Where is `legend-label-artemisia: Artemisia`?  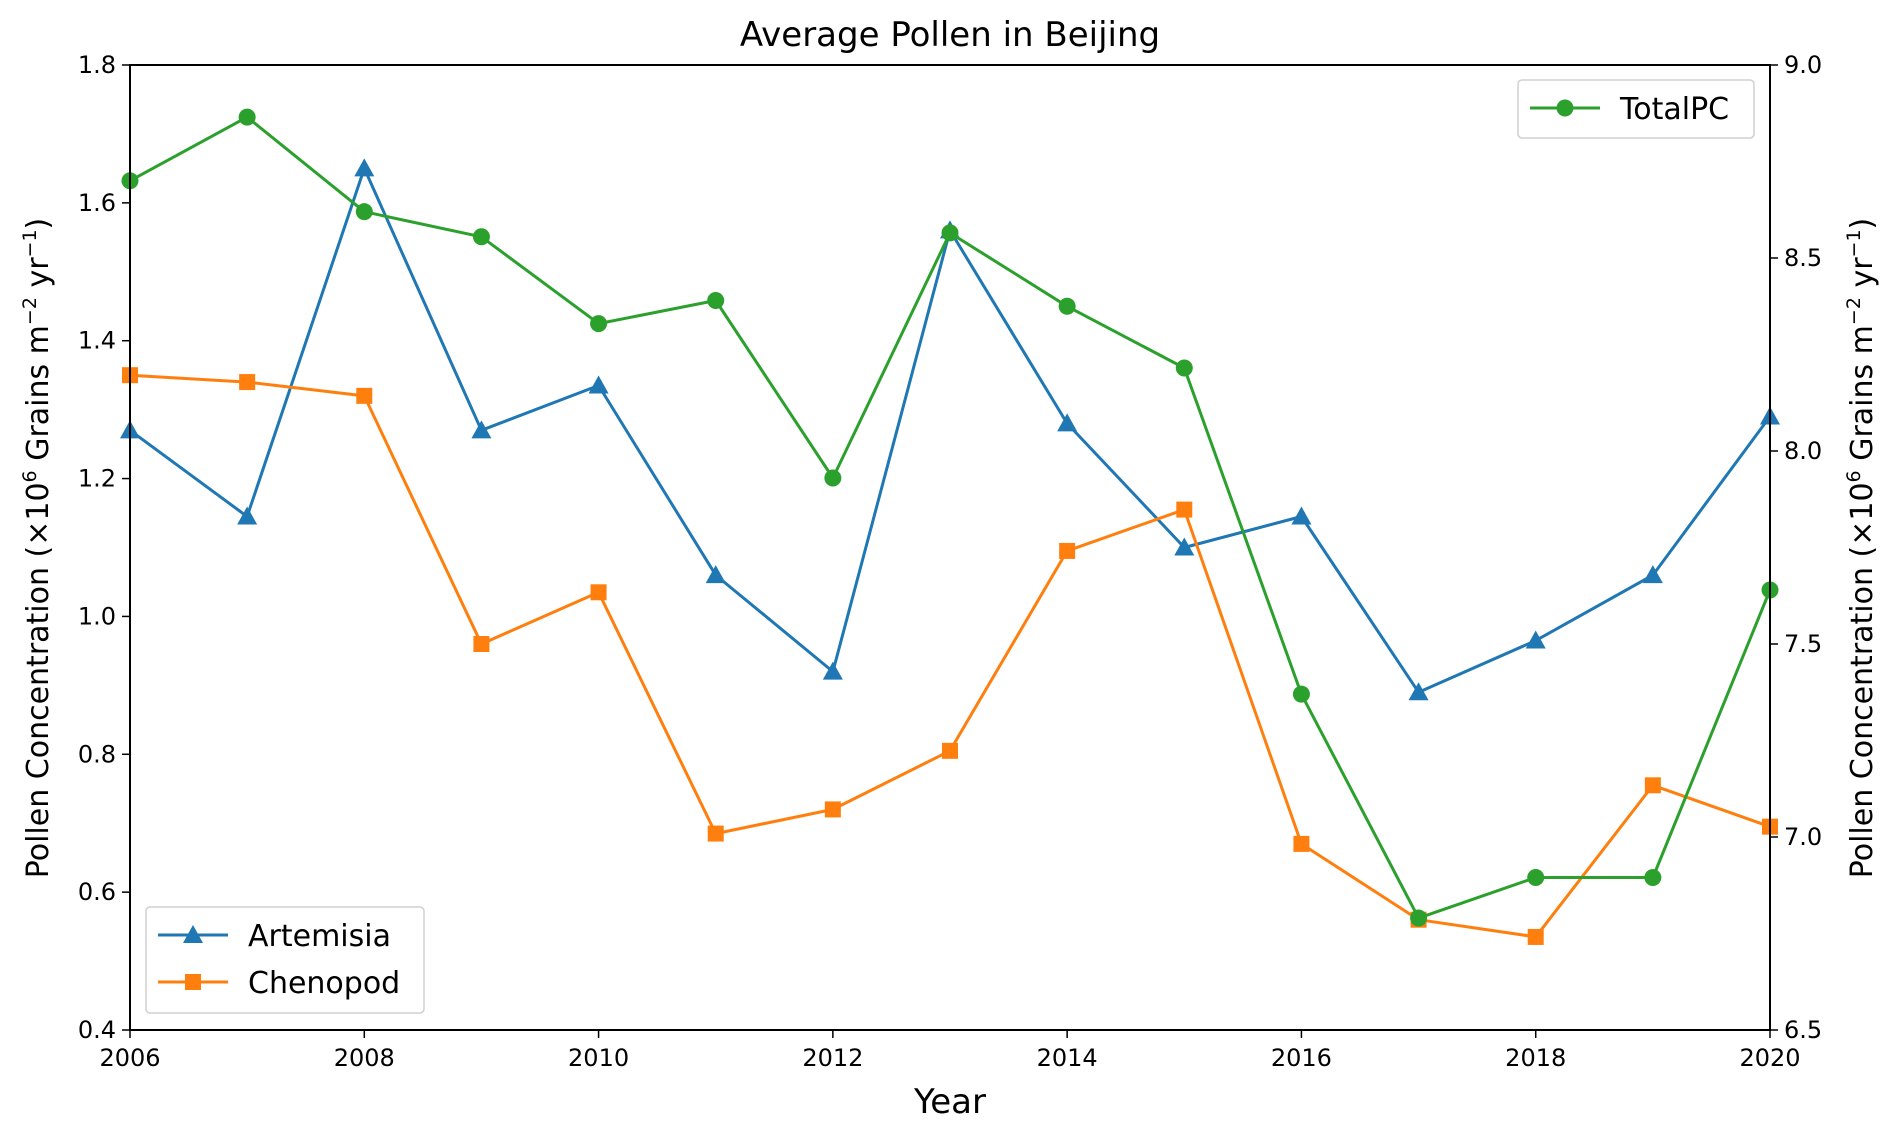 legend-label-artemisia: Artemisia is located at coordinates (319, 936).